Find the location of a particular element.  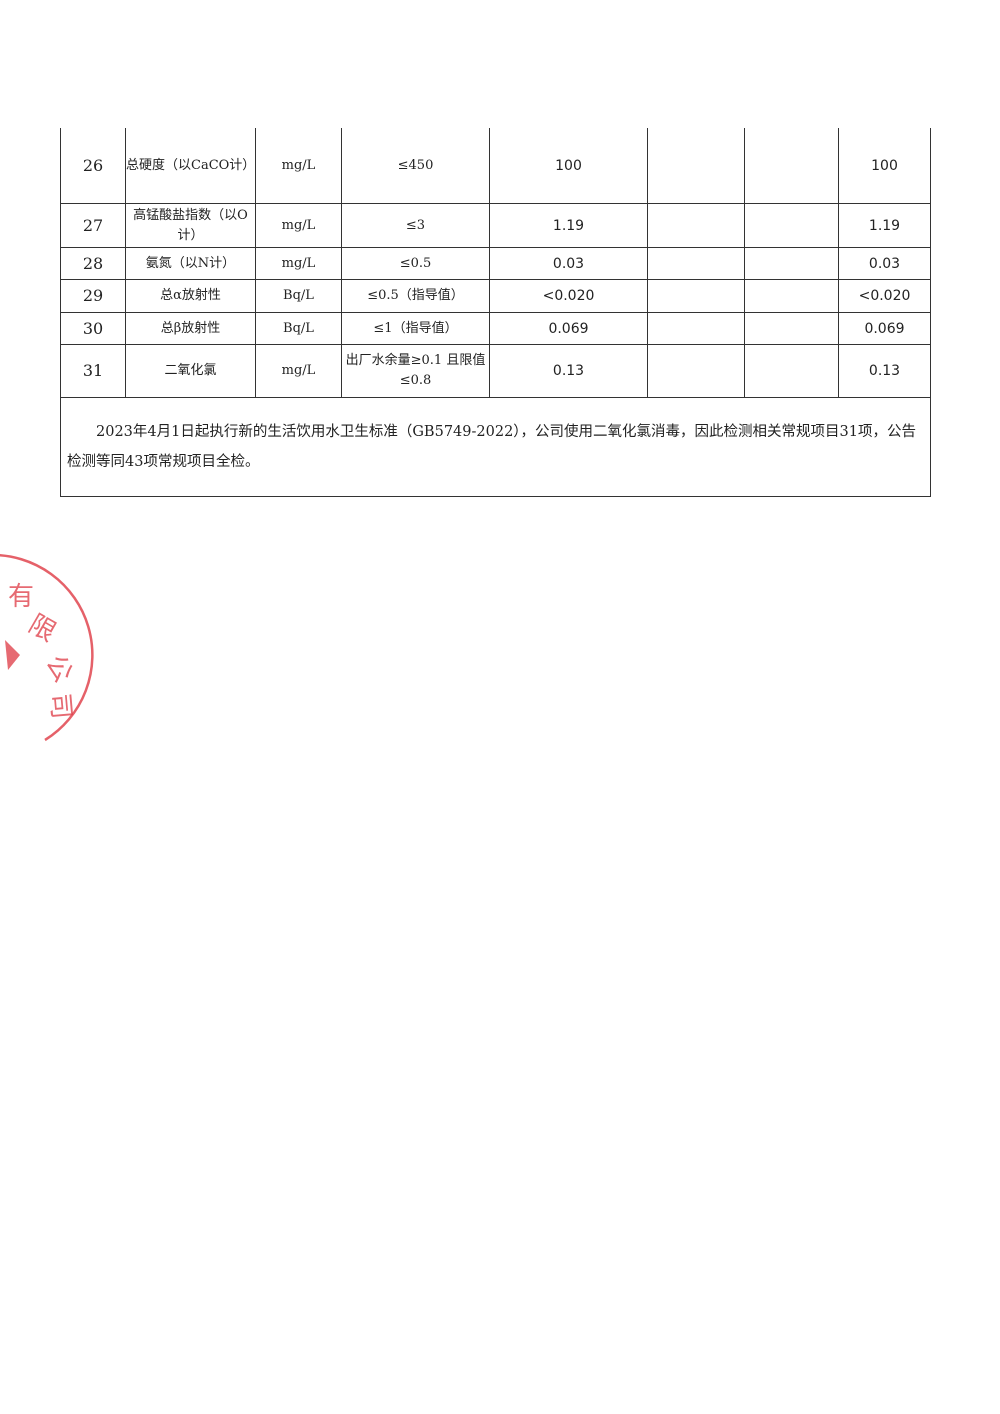

table-row: 28 氨氮（以N计） mg/L ≤0.5 0.03 0.03 is located at coordinates (495, 263).